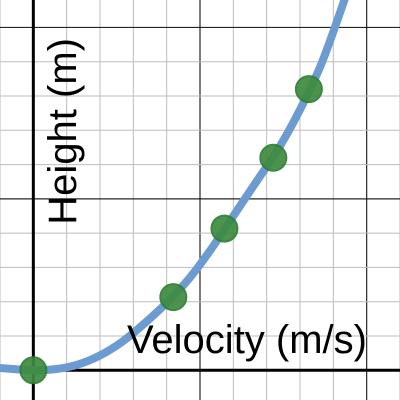  What do you see at coordinates (63, 131) in the screenshot?
I see `y-axis-label: Height (m)` at bounding box center [63, 131].